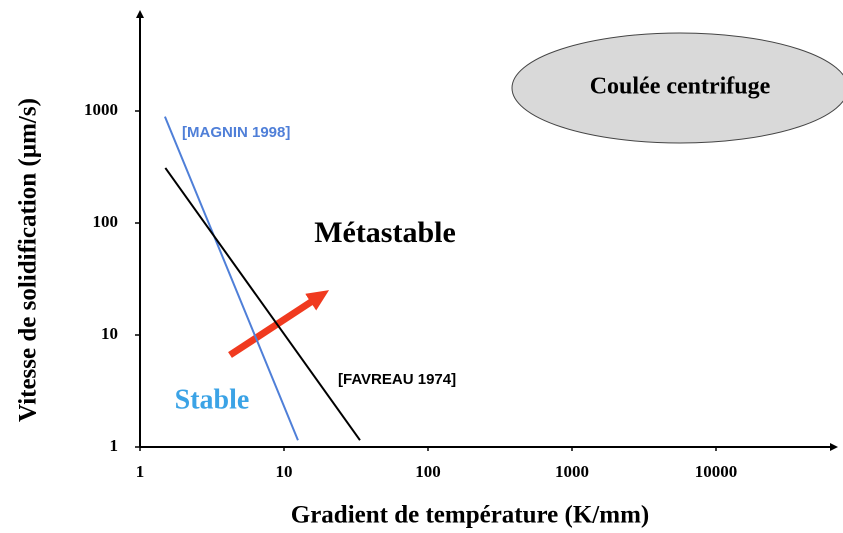 The image size is (843, 533). What do you see at coordinates (470, 515) in the screenshot?
I see `x-axis-label: Gradient de température (K/mm)` at bounding box center [470, 515].